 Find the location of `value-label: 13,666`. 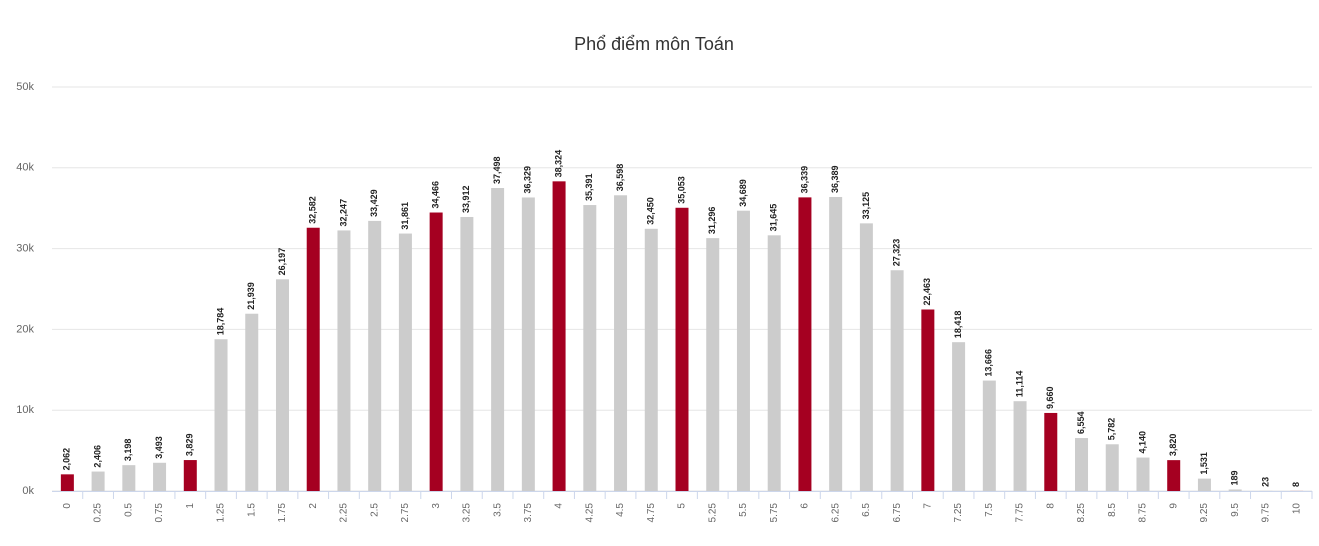

value-label: 13,666 is located at coordinates (989, 363).